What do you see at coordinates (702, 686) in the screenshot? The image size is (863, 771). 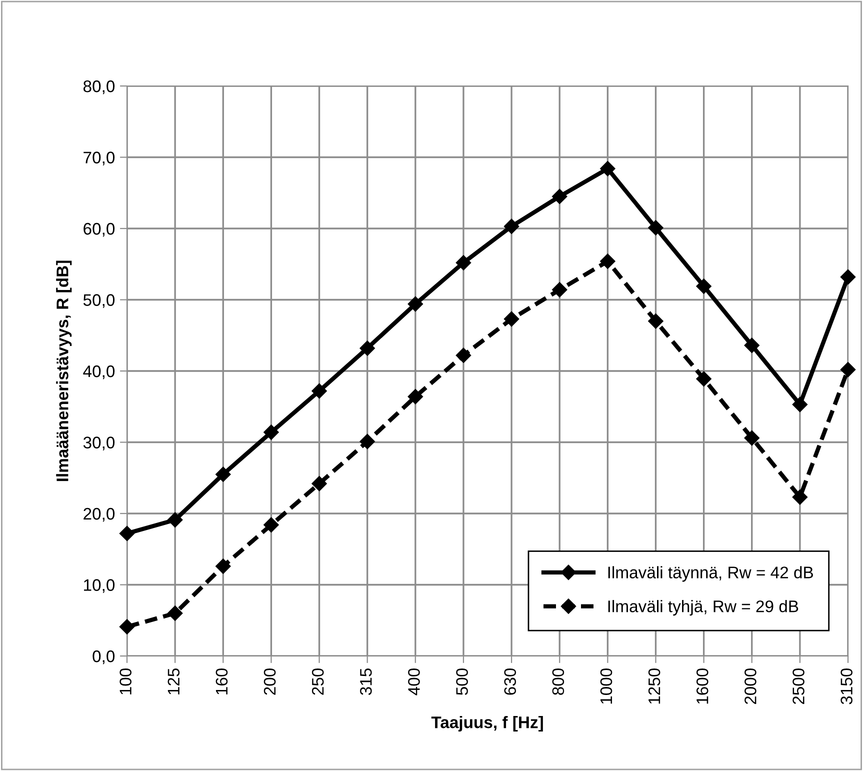 I see `x-tick-label: 1600` at bounding box center [702, 686].